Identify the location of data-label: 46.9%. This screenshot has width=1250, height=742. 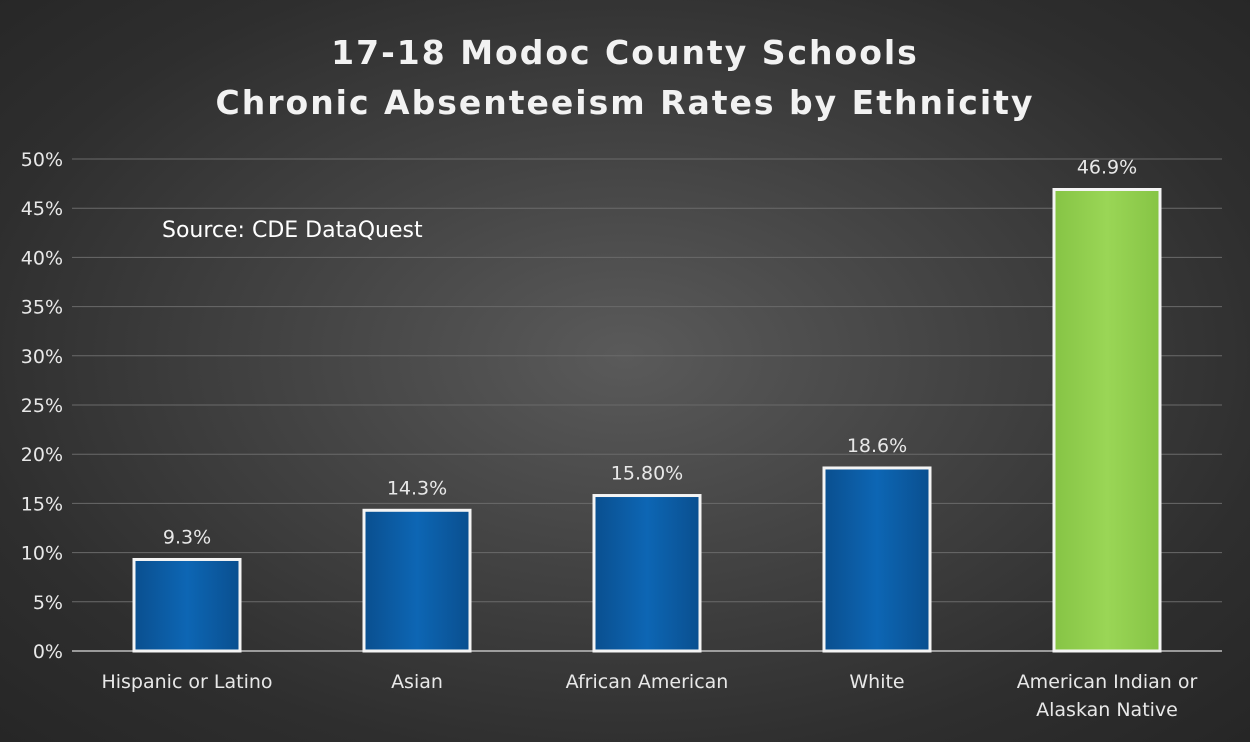
(1107, 168).